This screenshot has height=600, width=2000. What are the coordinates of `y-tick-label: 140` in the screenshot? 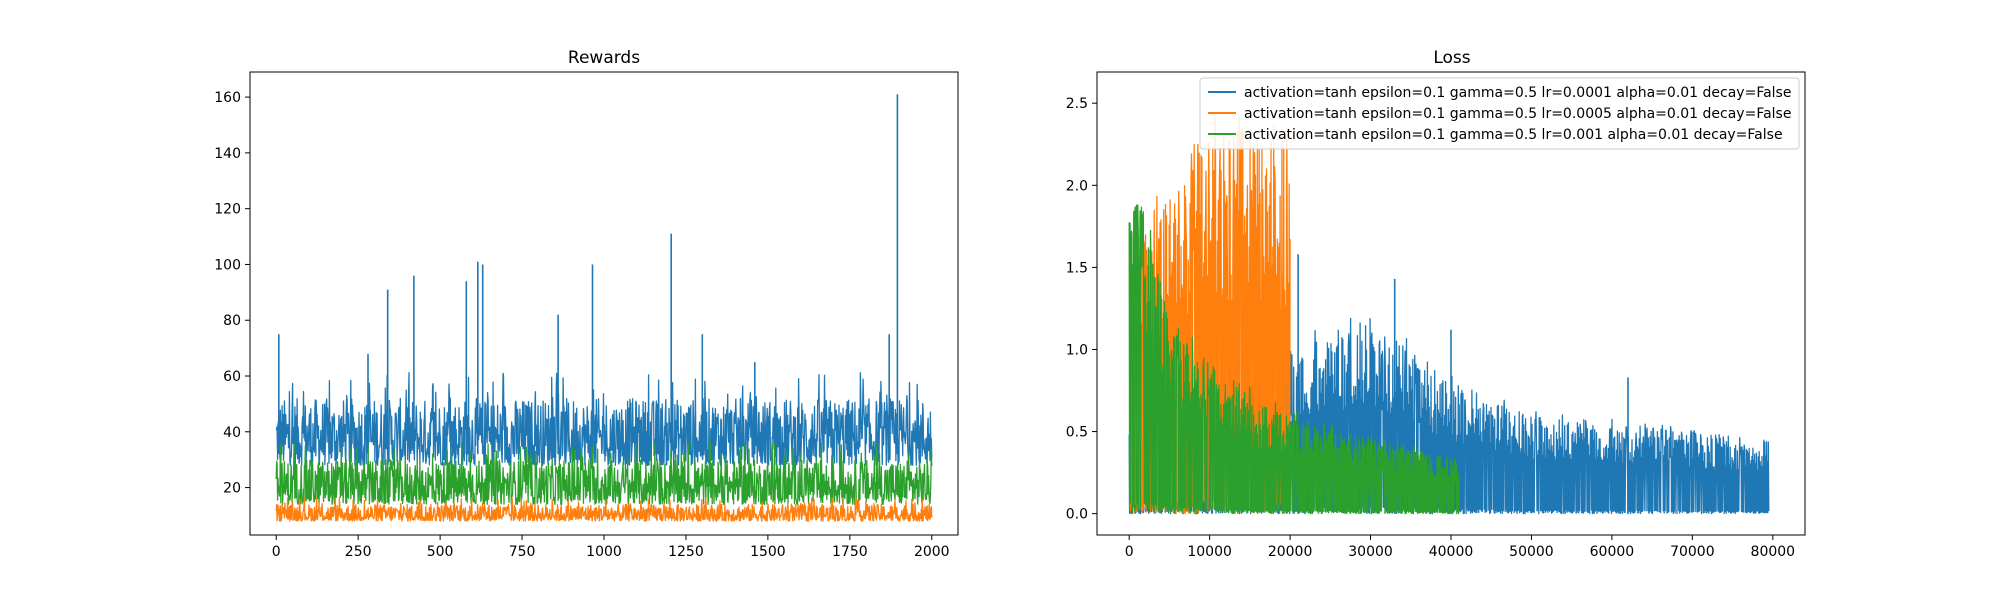 It's located at (227, 154).